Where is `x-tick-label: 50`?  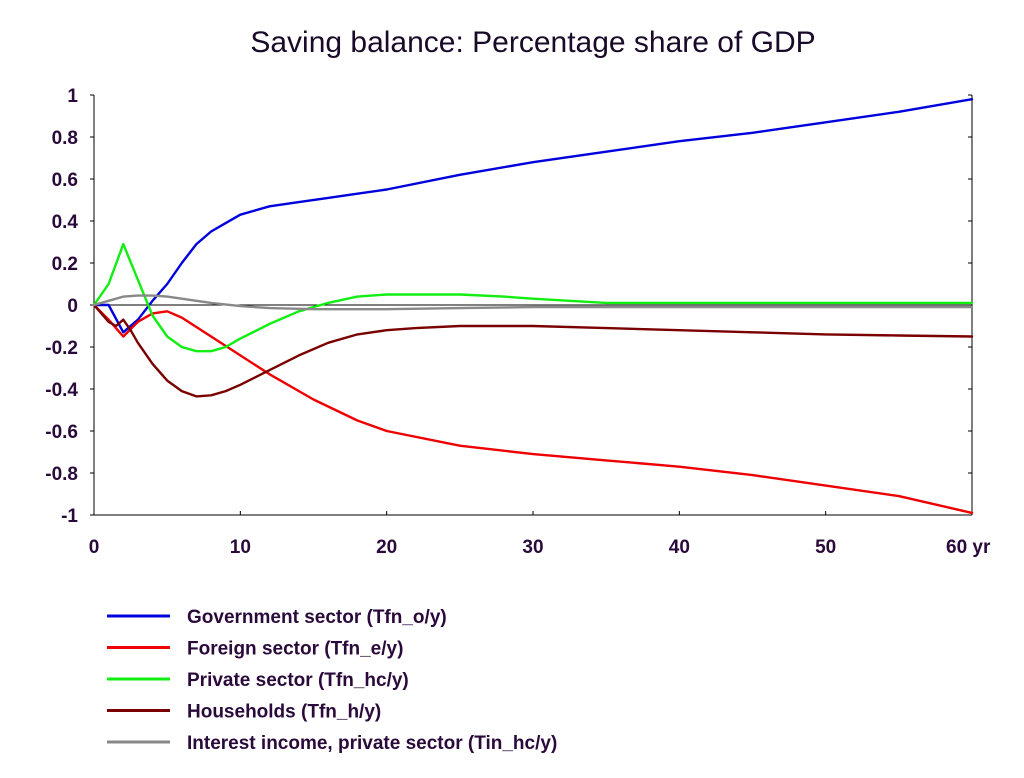
x-tick-label: 50 is located at coordinates (825, 547).